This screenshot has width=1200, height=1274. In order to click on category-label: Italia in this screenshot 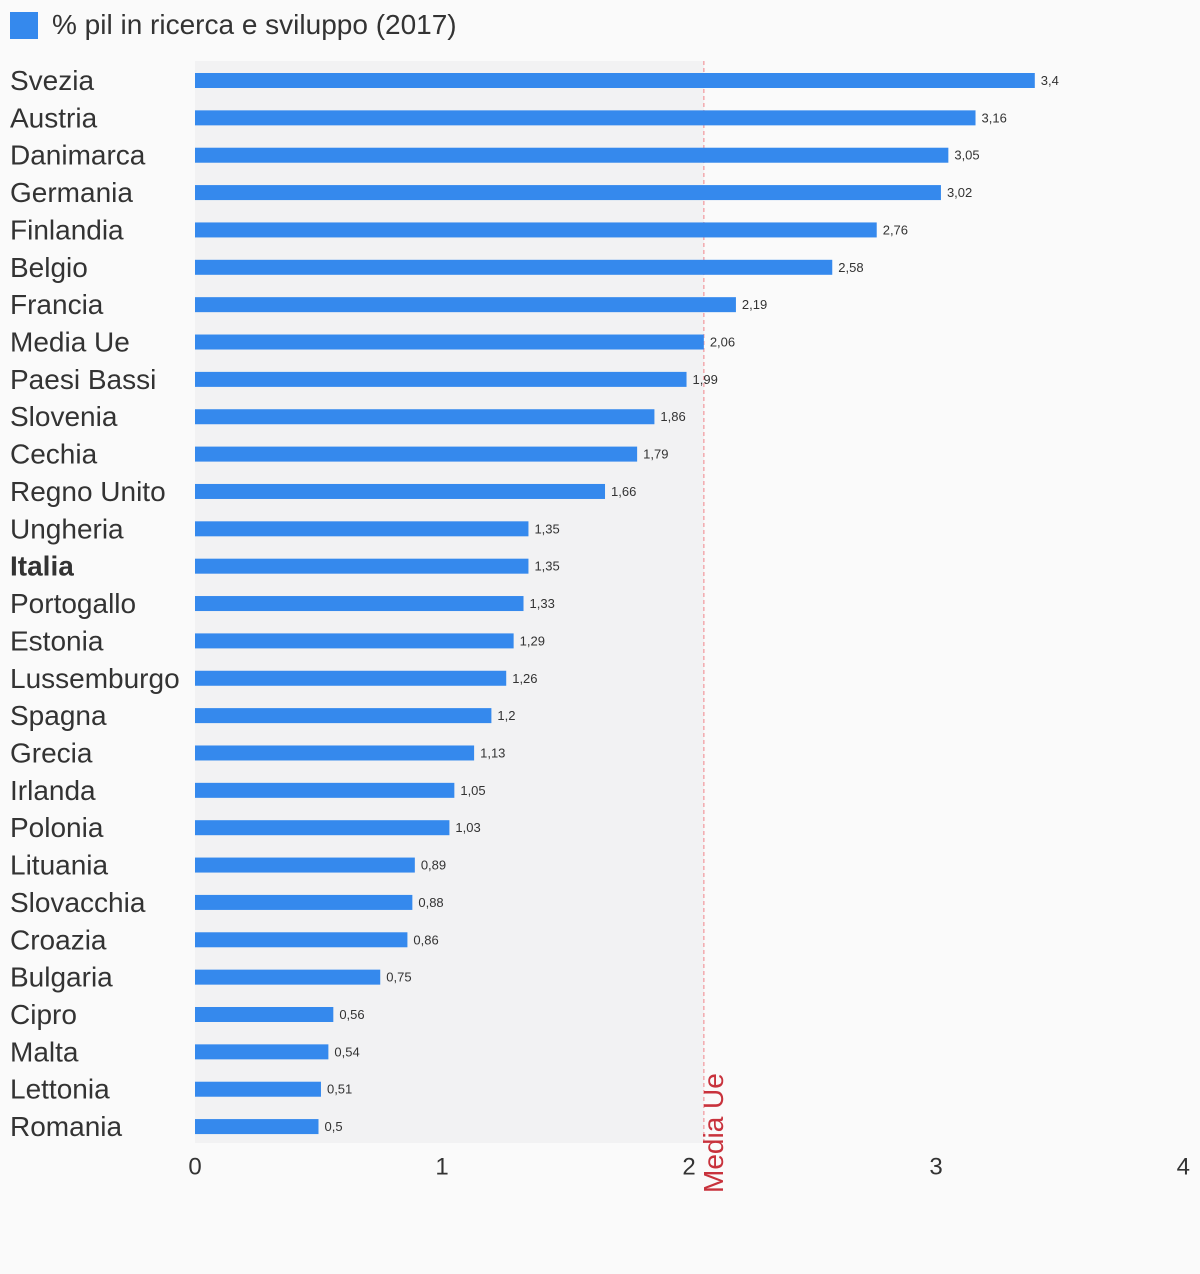, I will do `click(42, 566)`.